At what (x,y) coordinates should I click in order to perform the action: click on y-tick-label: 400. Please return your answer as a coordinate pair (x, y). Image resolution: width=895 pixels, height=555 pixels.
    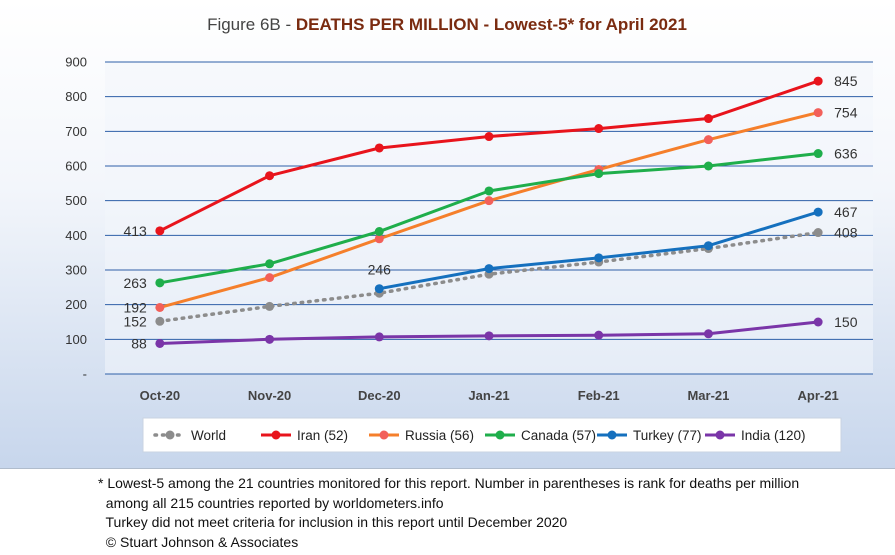
    Looking at the image, I should click on (76, 235).